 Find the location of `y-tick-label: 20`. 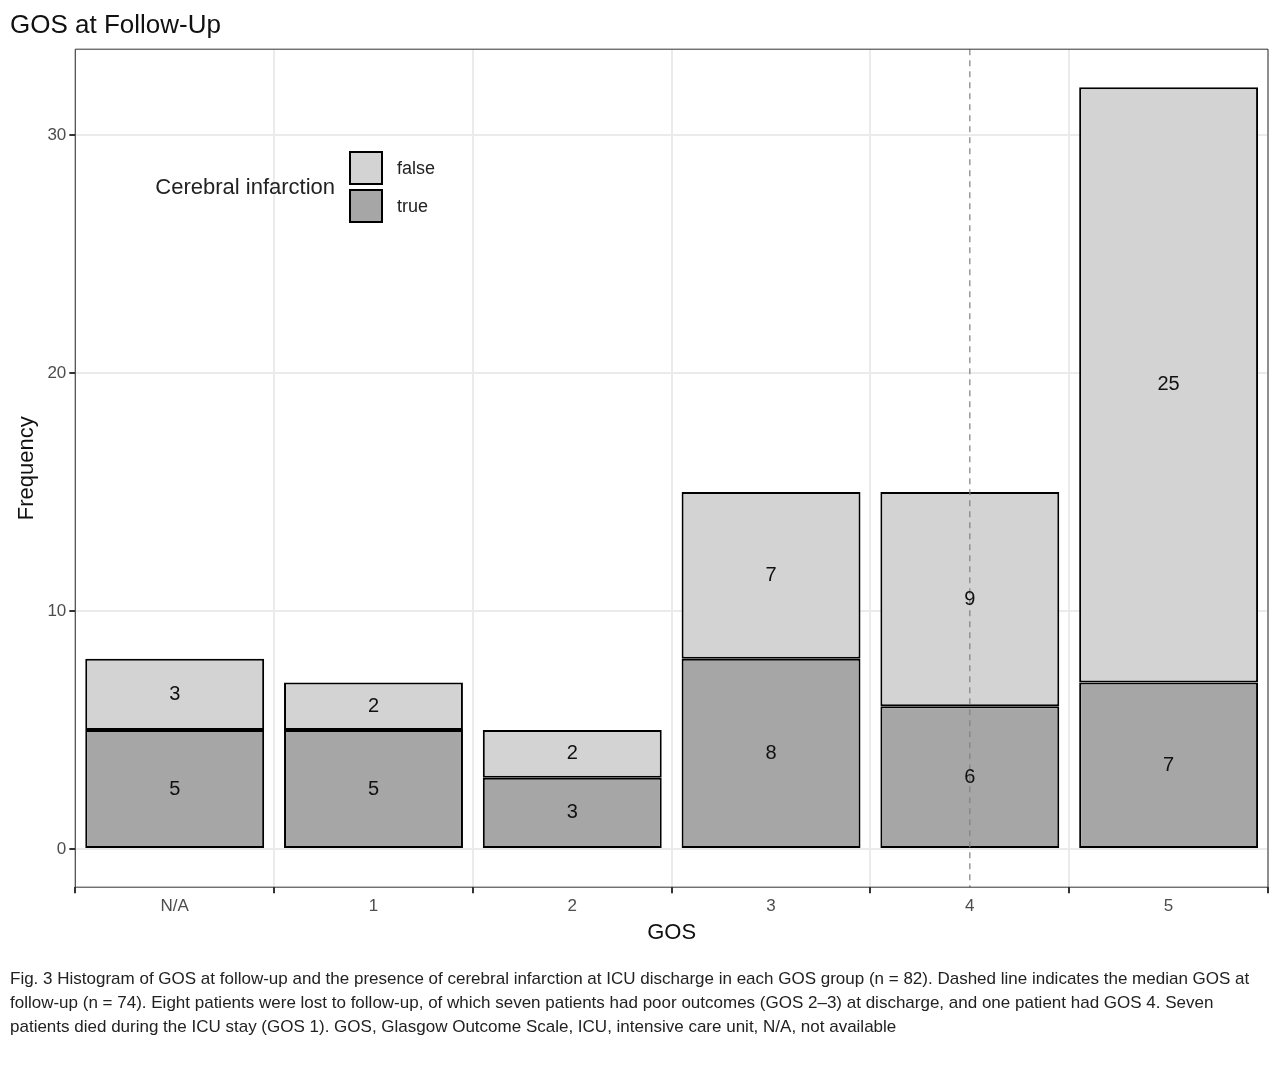

y-tick-label: 20 is located at coordinates (57, 372).